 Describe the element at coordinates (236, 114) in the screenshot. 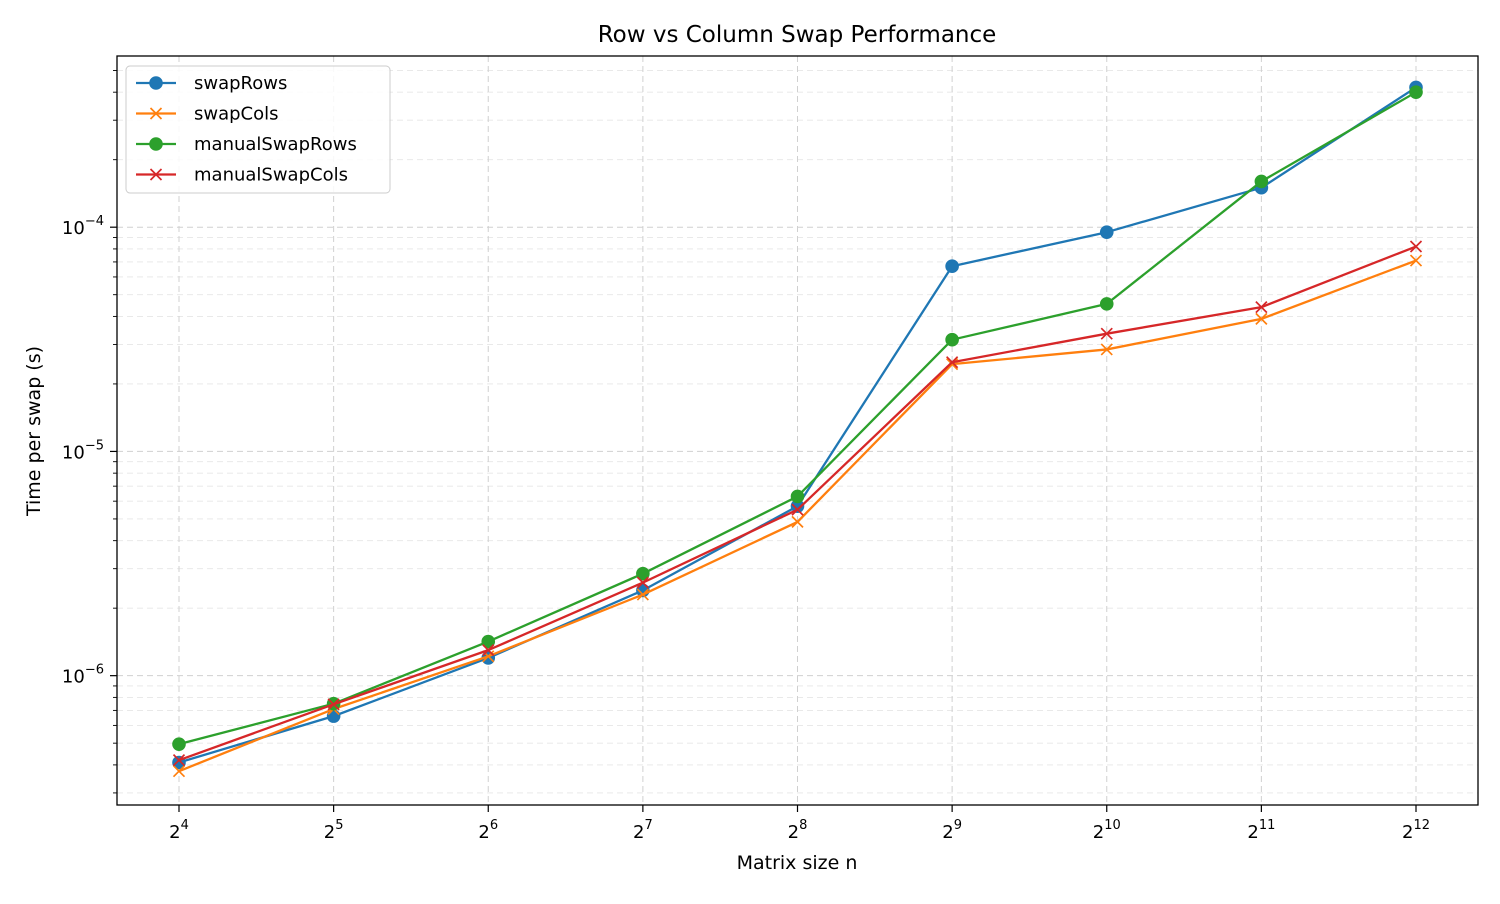

I see `legend-label: swapCols` at that location.